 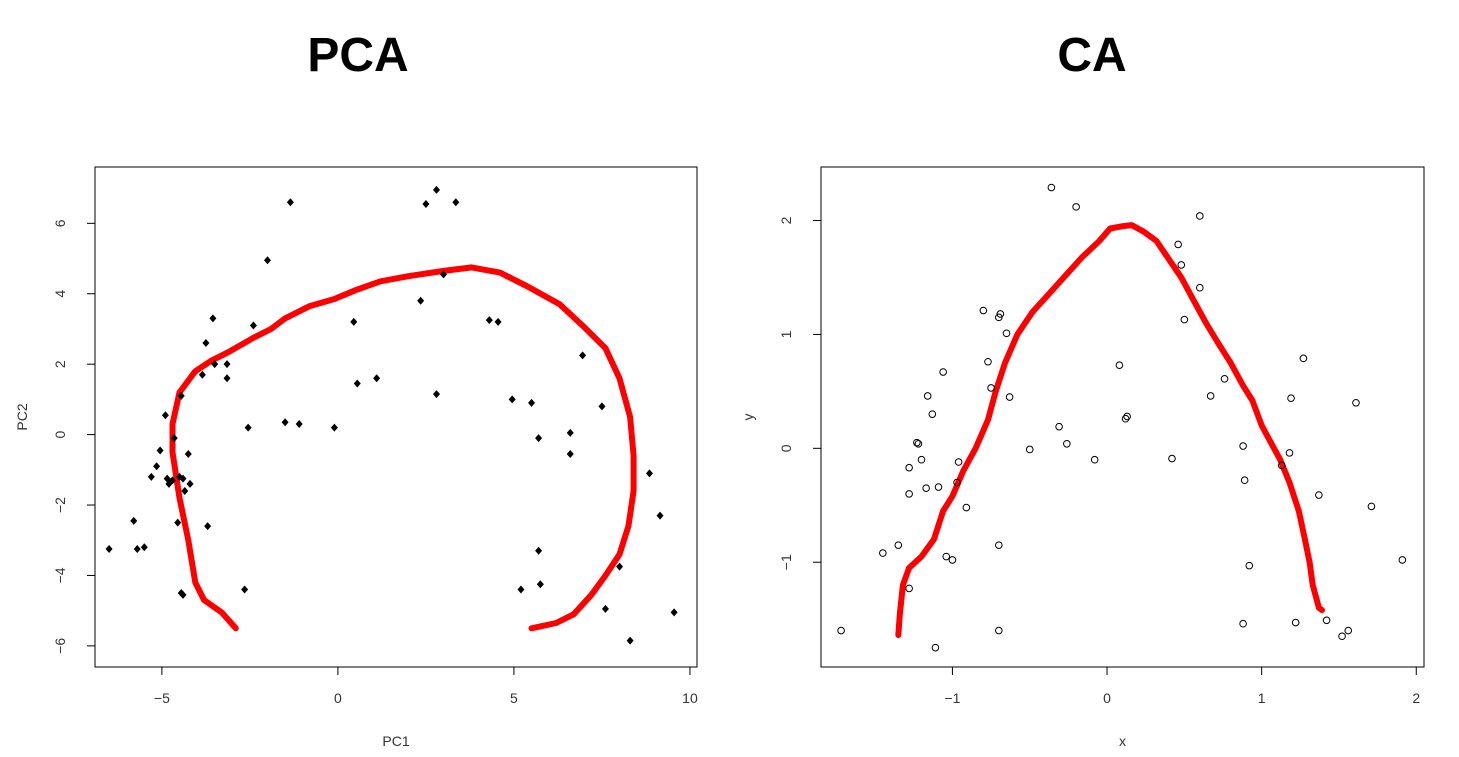 What do you see at coordinates (60, 575) in the screenshot?
I see `y-tick-label: −4` at bounding box center [60, 575].